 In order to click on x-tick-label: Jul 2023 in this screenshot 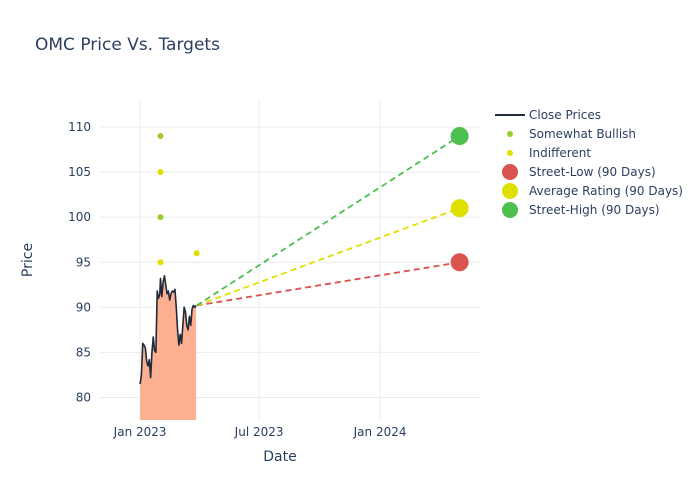, I will do `click(259, 432)`.